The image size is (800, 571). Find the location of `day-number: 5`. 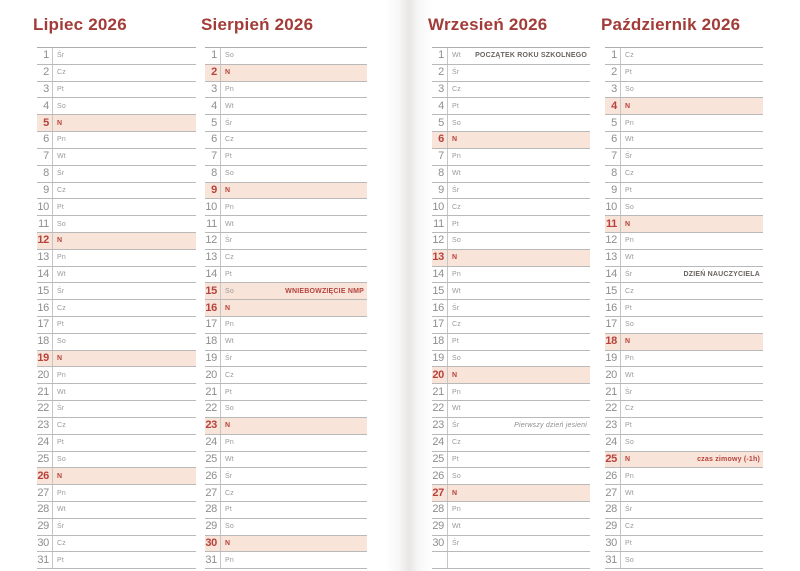

day-number: 5 is located at coordinates (614, 122).